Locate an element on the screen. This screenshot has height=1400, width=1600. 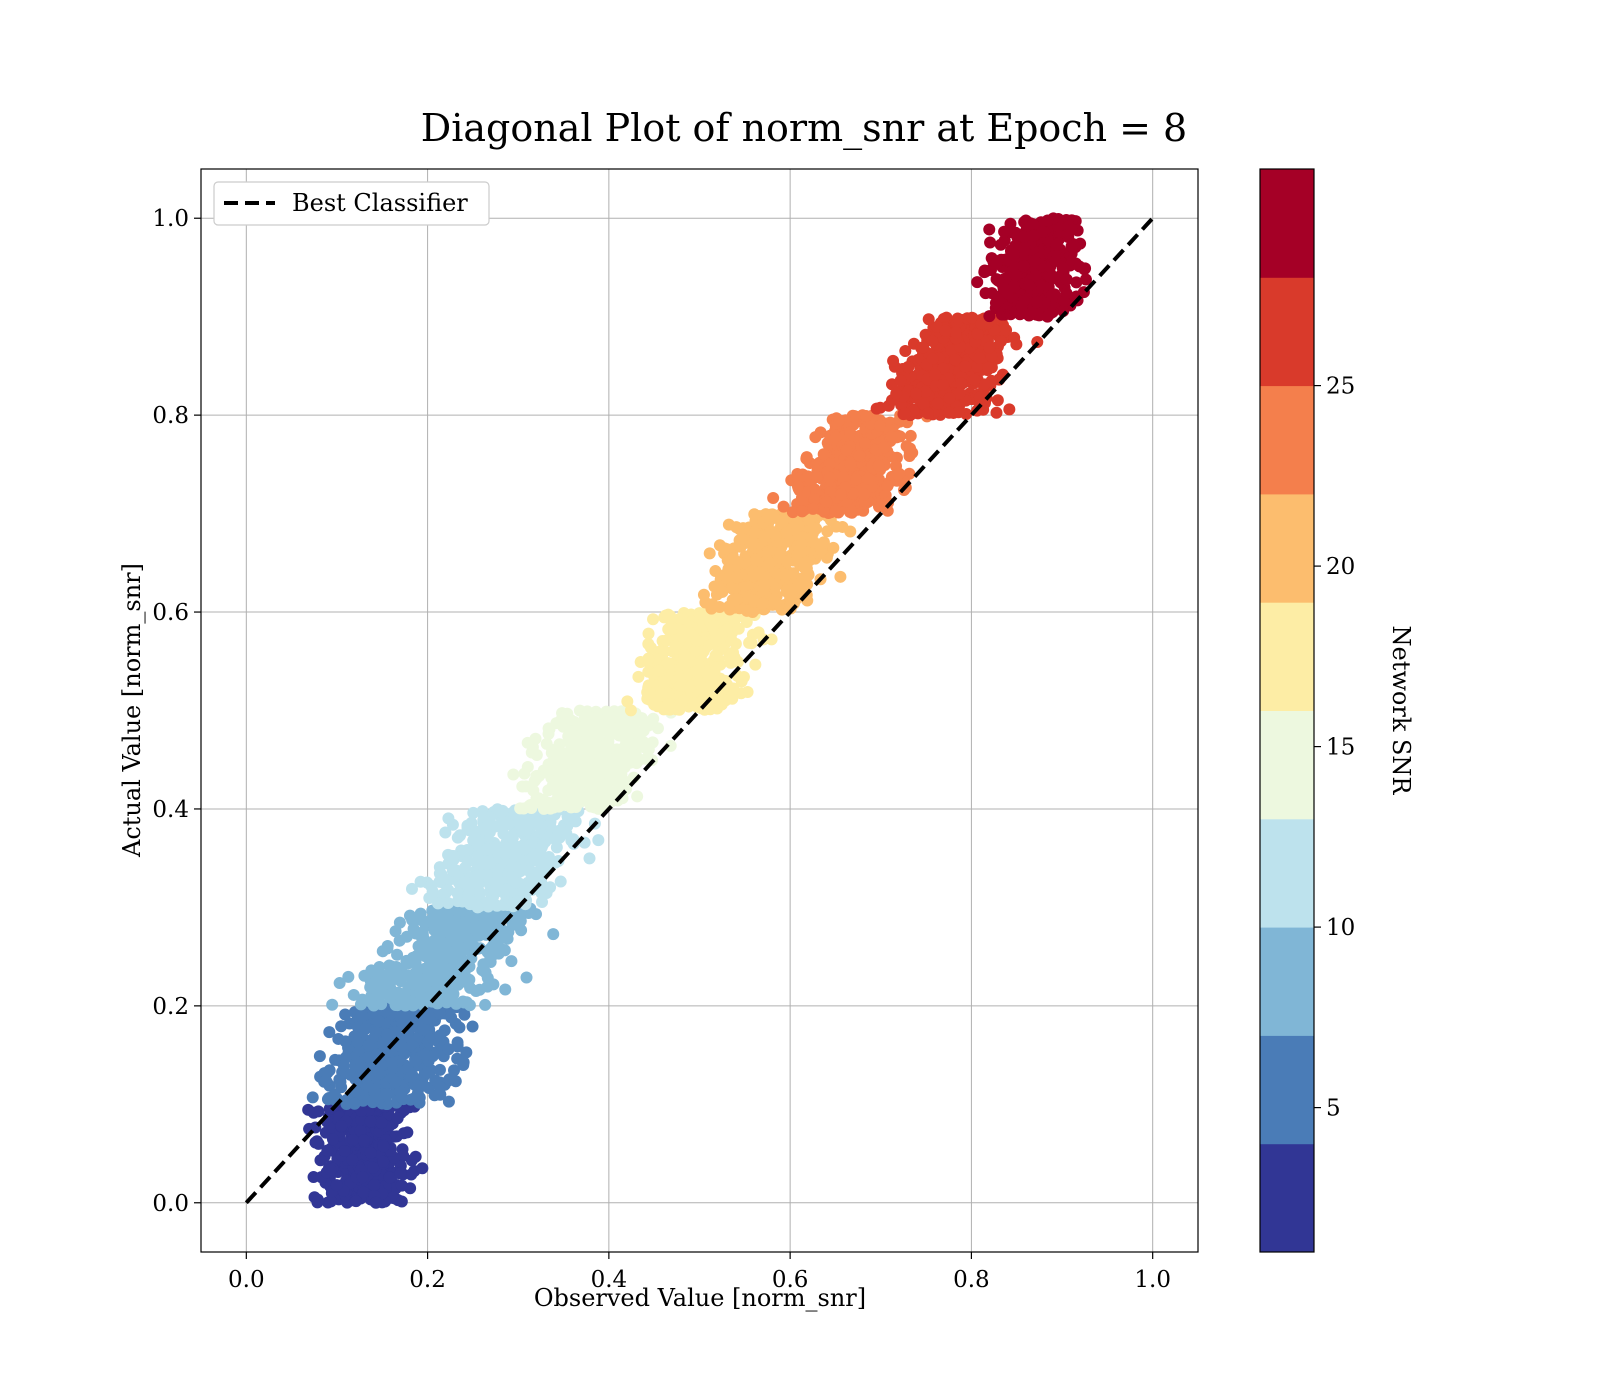
y-tick-label: 0.0 is located at coordinates (170, 1204).